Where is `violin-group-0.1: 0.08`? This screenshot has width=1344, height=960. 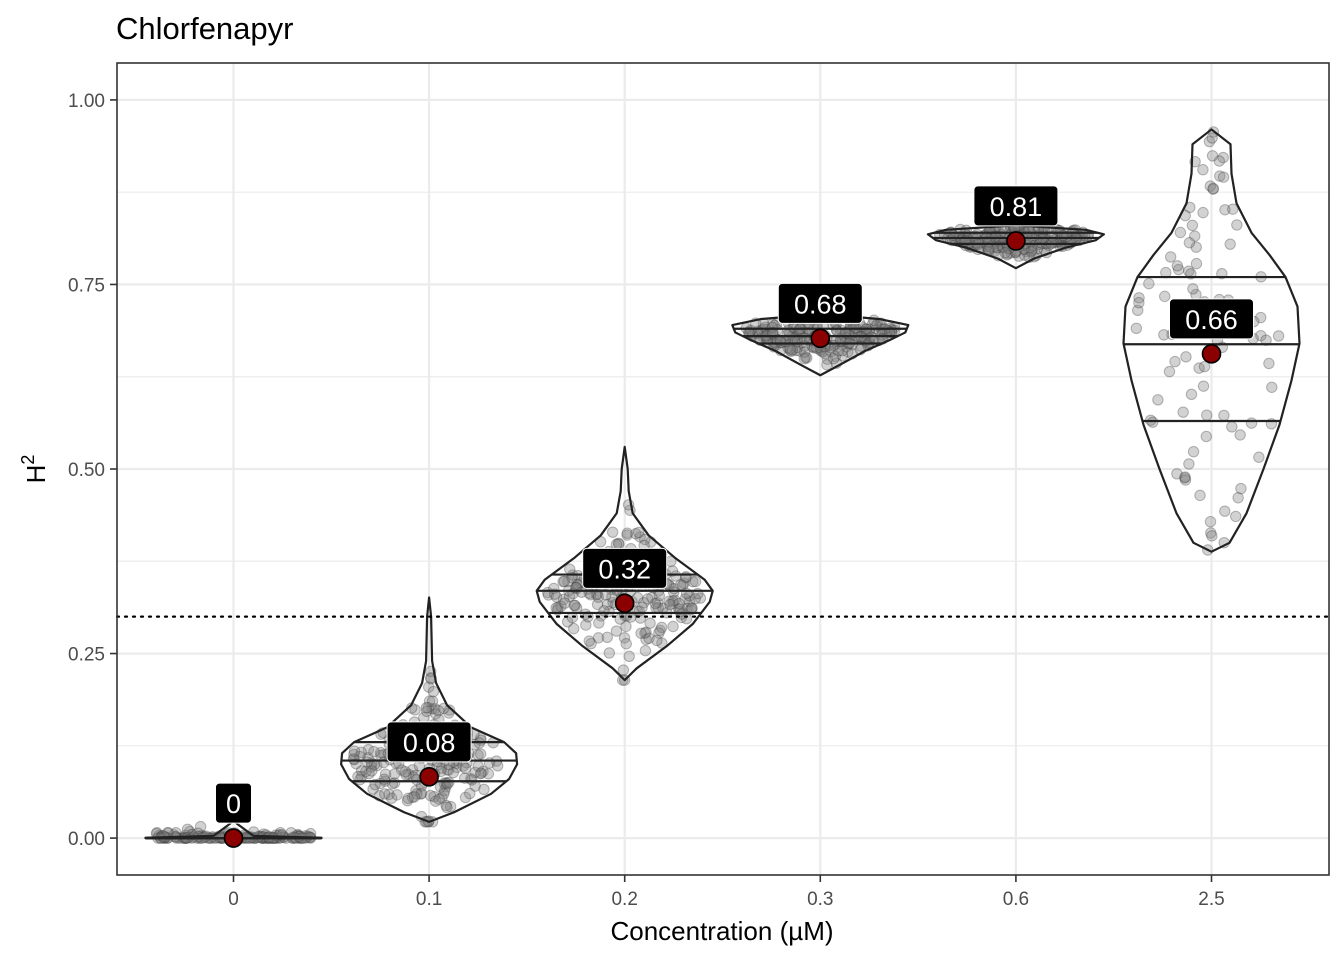 violin-group-0.1: 0.08 is located at coordinates (429, 712).